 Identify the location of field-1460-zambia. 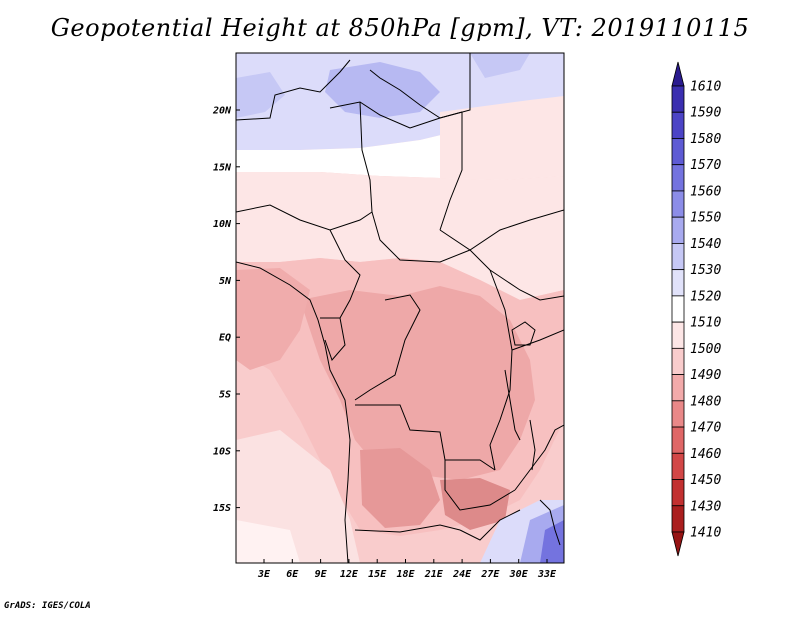
(475, 504).